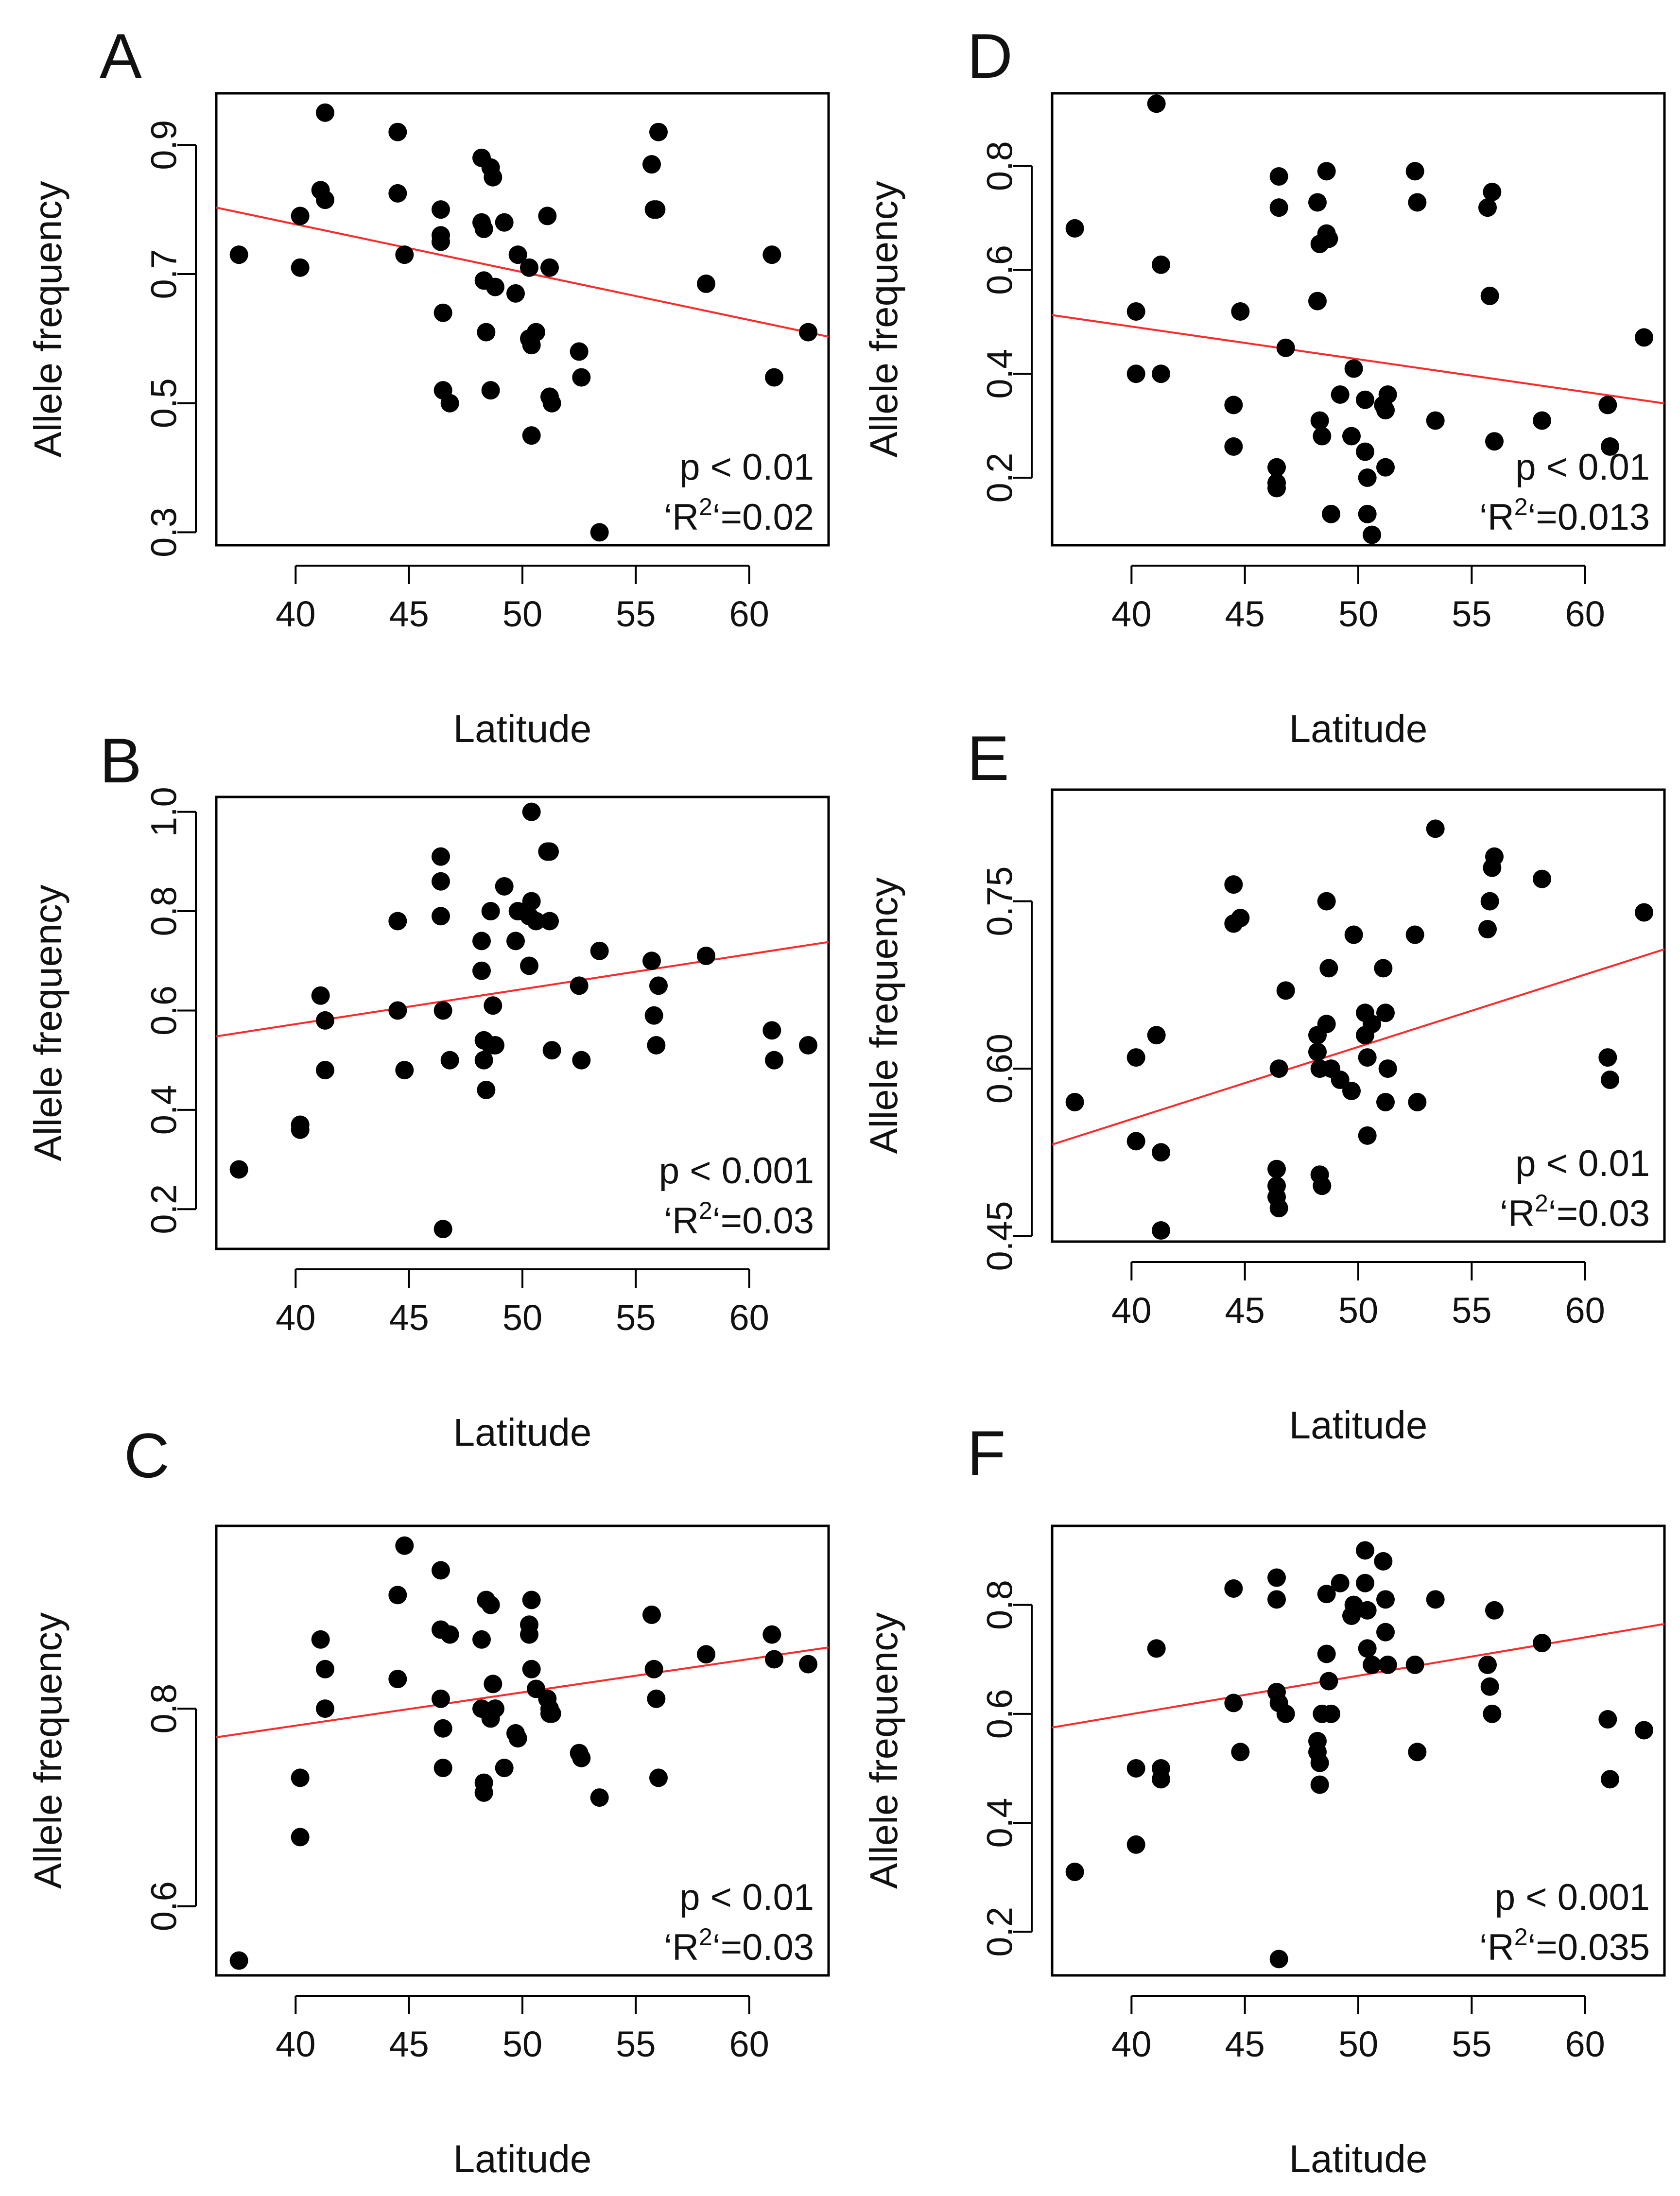 The width and height of the screenshot is (1680, 2196). I want to click on panel-d-y-tick-label: 0.6, so click(1000, 270).